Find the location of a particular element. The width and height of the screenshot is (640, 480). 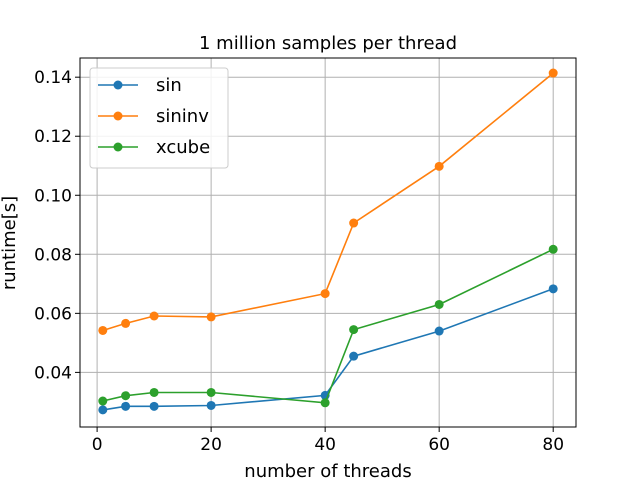

legend-marker-sin is located at coordinates (118, 85).